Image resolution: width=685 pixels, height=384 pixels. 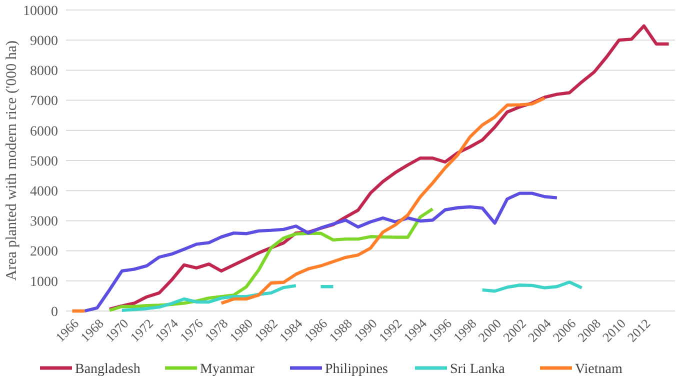 What do you see at coordinates (478, 369) in the screenshot?
I see `legend-label: Sri Lanka` at bounding box center [478, 369].